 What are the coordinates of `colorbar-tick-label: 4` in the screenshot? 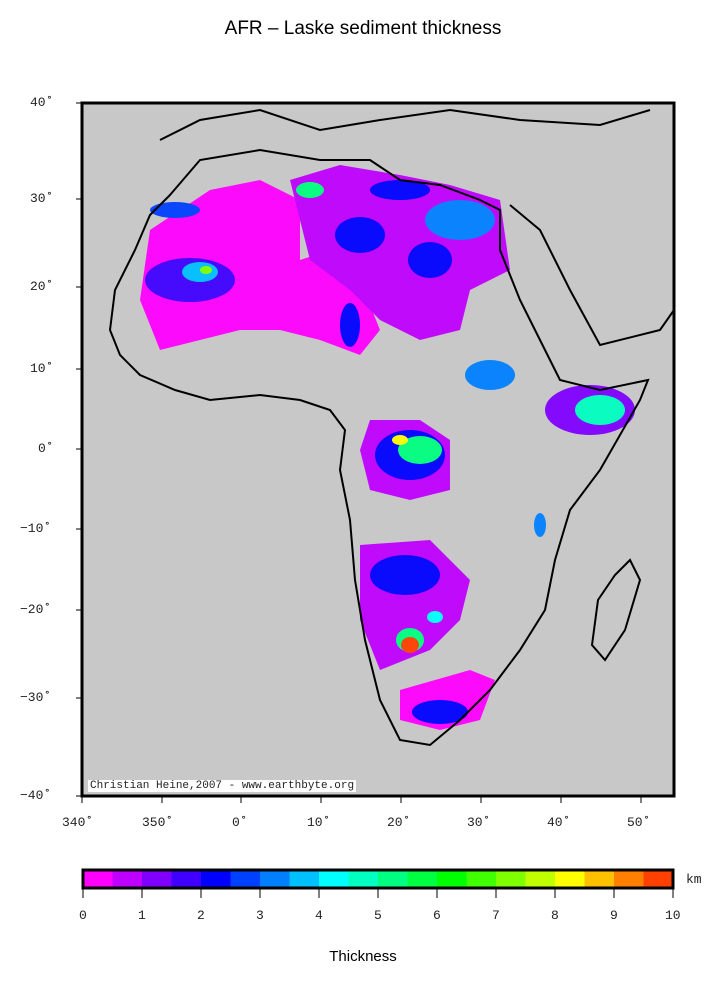 It's located at (319, 915).